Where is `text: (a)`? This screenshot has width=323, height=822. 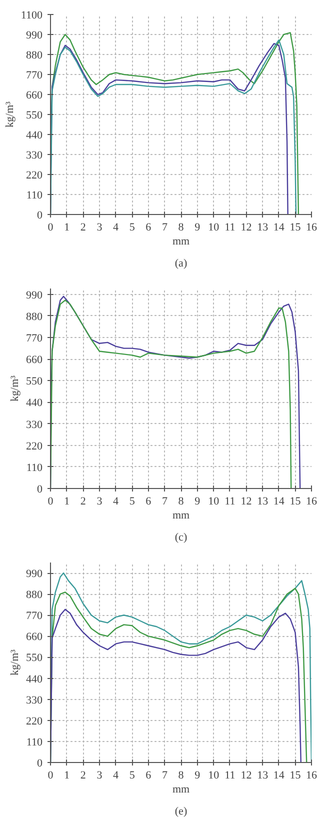 text: (a) is located at coordinates (181, 264).